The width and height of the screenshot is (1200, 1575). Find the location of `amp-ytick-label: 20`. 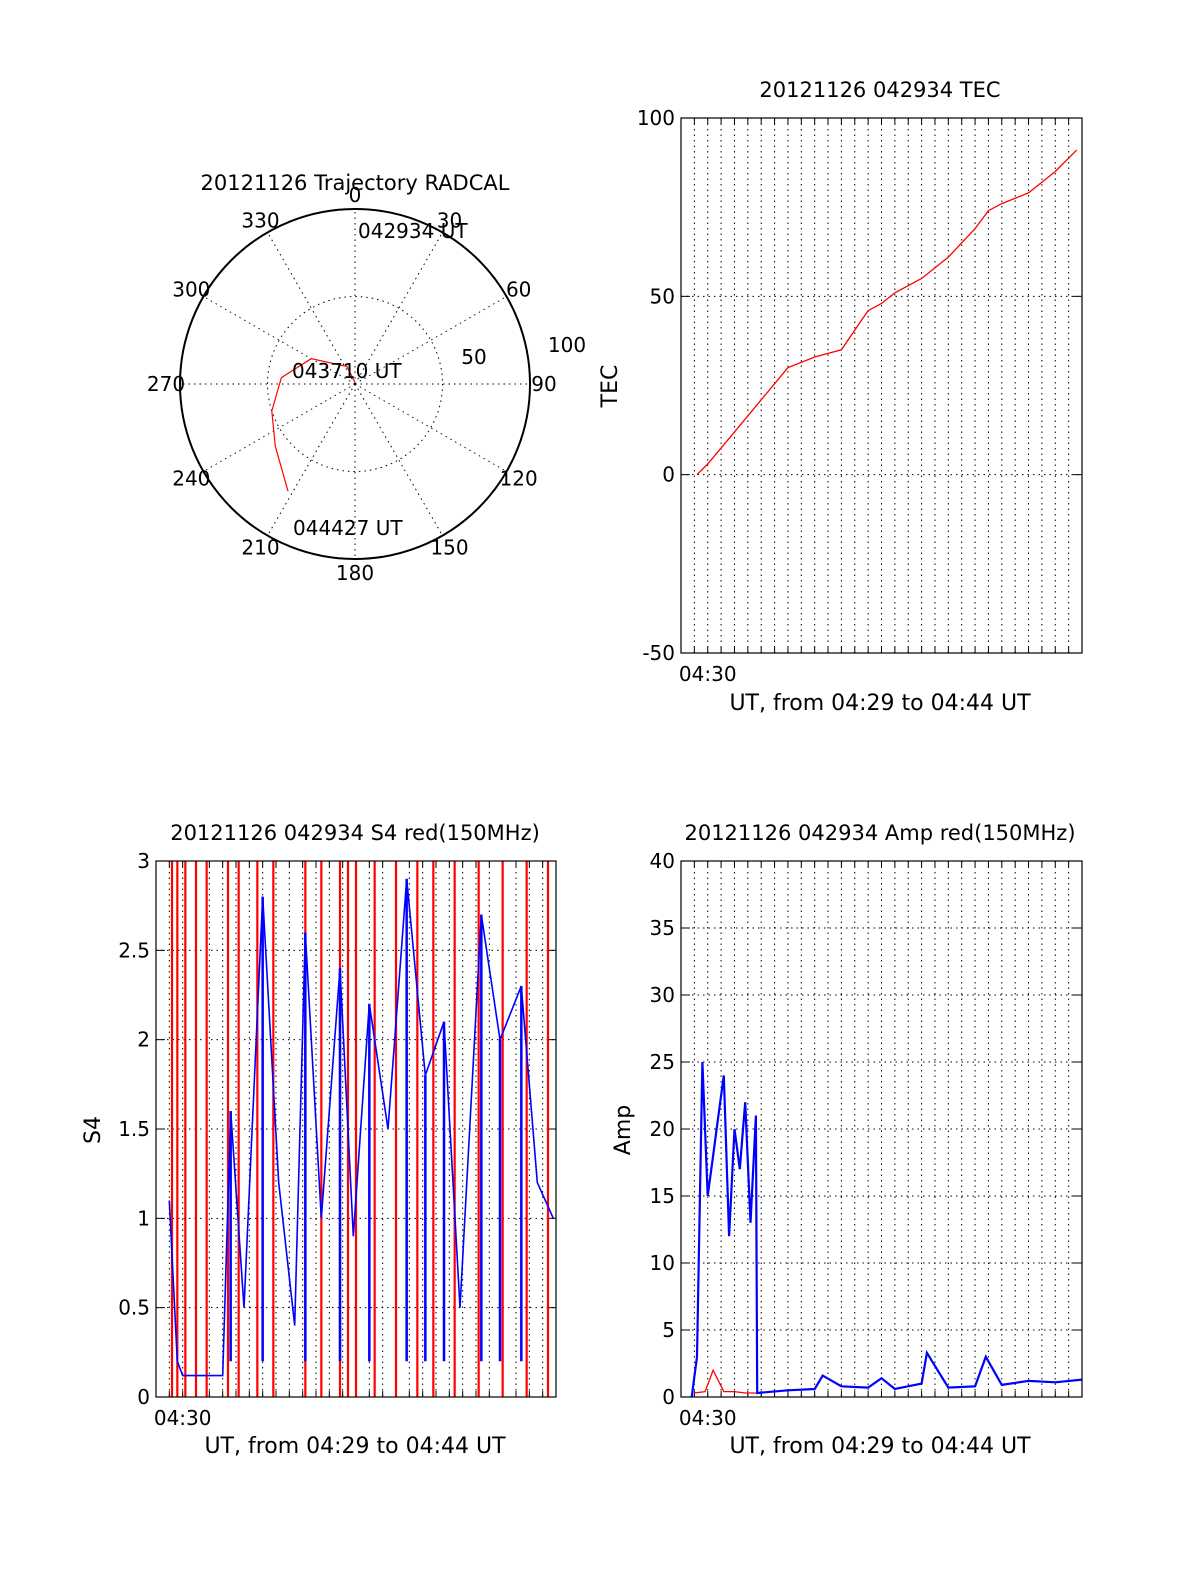

amp-ytick-label: 20 is located at coordinates (662, 1129).